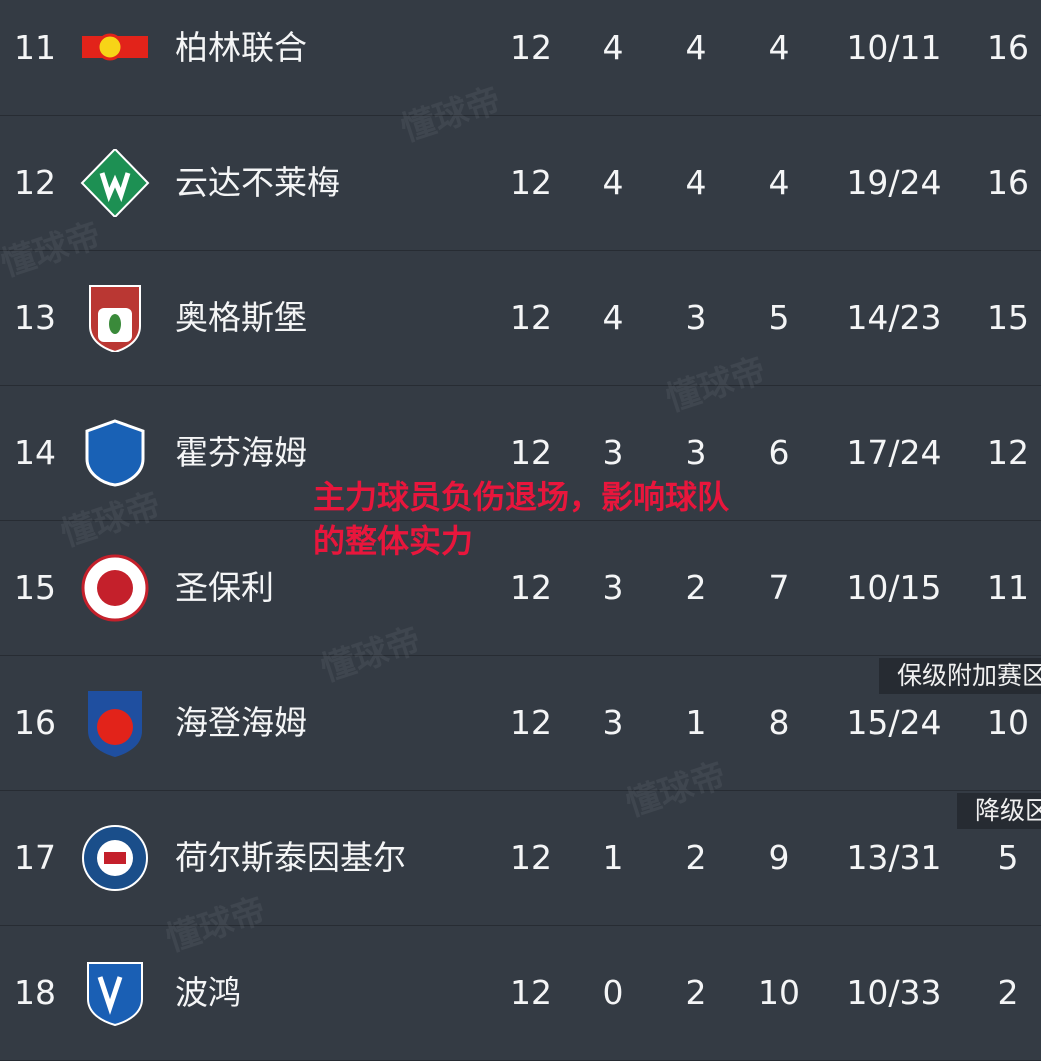  What do you see at coordinates (779, 992) in the screenshot?
I see `lost-cell: 10` at bounding box center [779, 992].